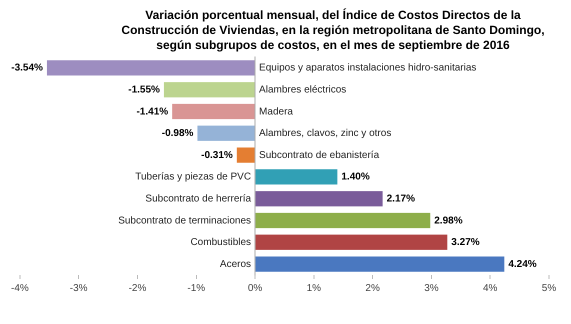 The width and height of the screenshot is (571, 324). What do you see at coordinates (255, 288) in the screenshot?
I see `x-tick-label: 0%` at bounding box center [255, 288].